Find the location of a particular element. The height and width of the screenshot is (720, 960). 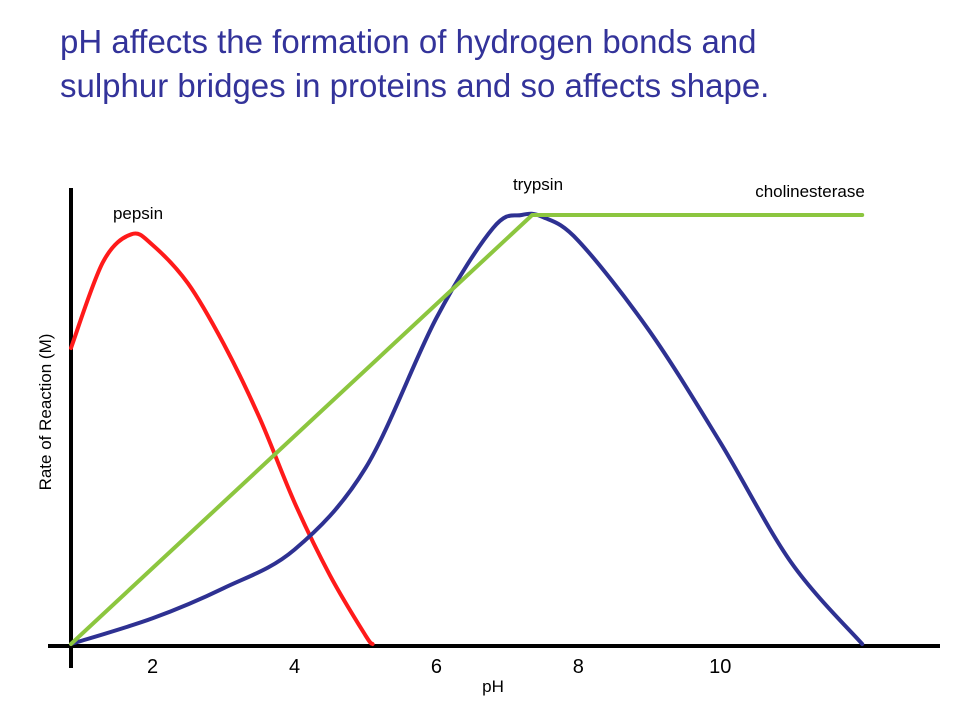

series-label-trypsin: trypsin is located at coordinates (538, 184).